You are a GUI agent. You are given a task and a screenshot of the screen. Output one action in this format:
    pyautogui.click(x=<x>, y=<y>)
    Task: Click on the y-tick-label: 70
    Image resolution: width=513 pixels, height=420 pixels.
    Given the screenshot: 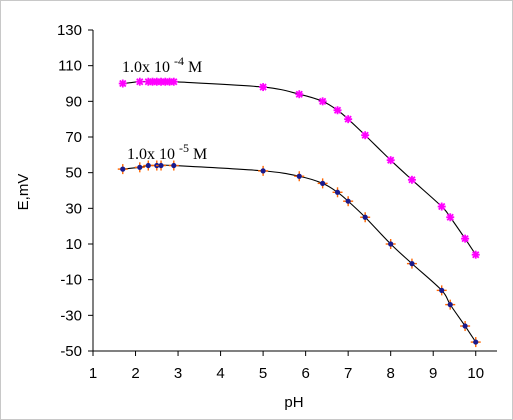 What is the action you would take?
    pyautogui.click(x=73, y=137)
    